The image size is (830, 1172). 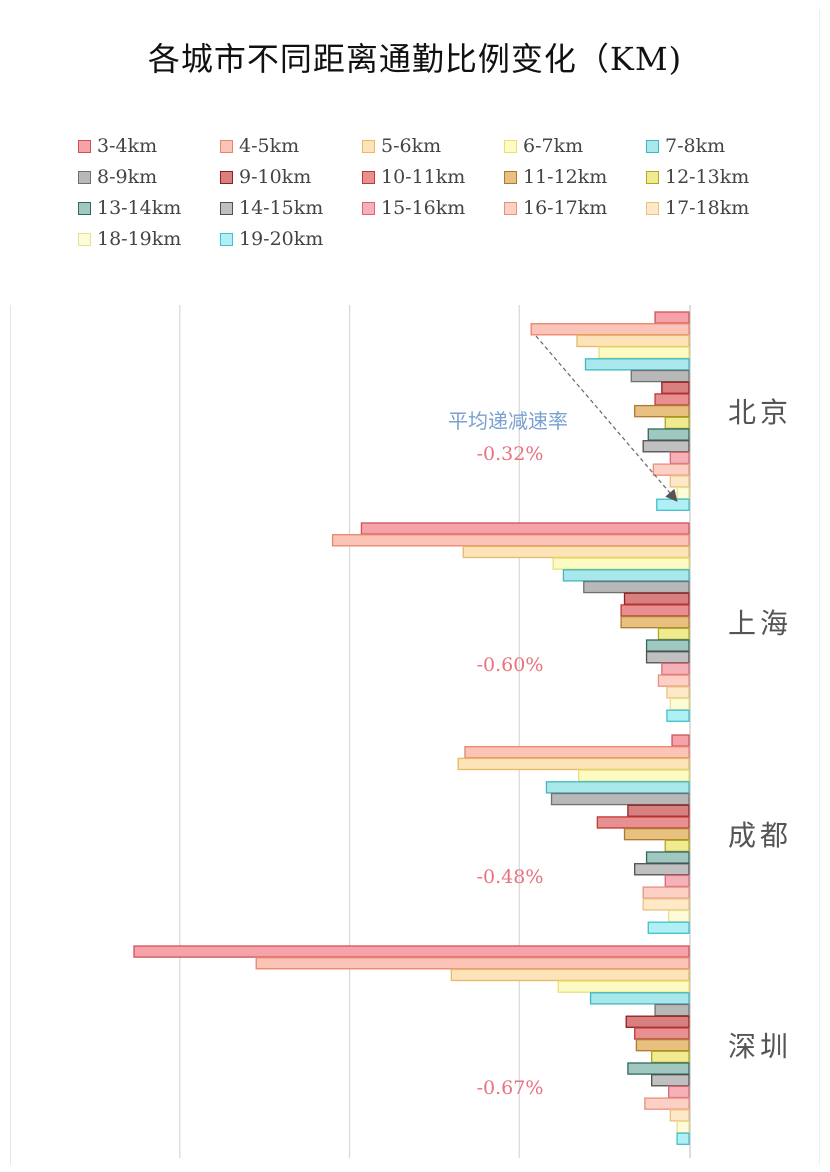 What do you see at coordinates (117, 146) in the screenshot?
I see `legend-item: 3-4km` at bounding box center [117, 146].